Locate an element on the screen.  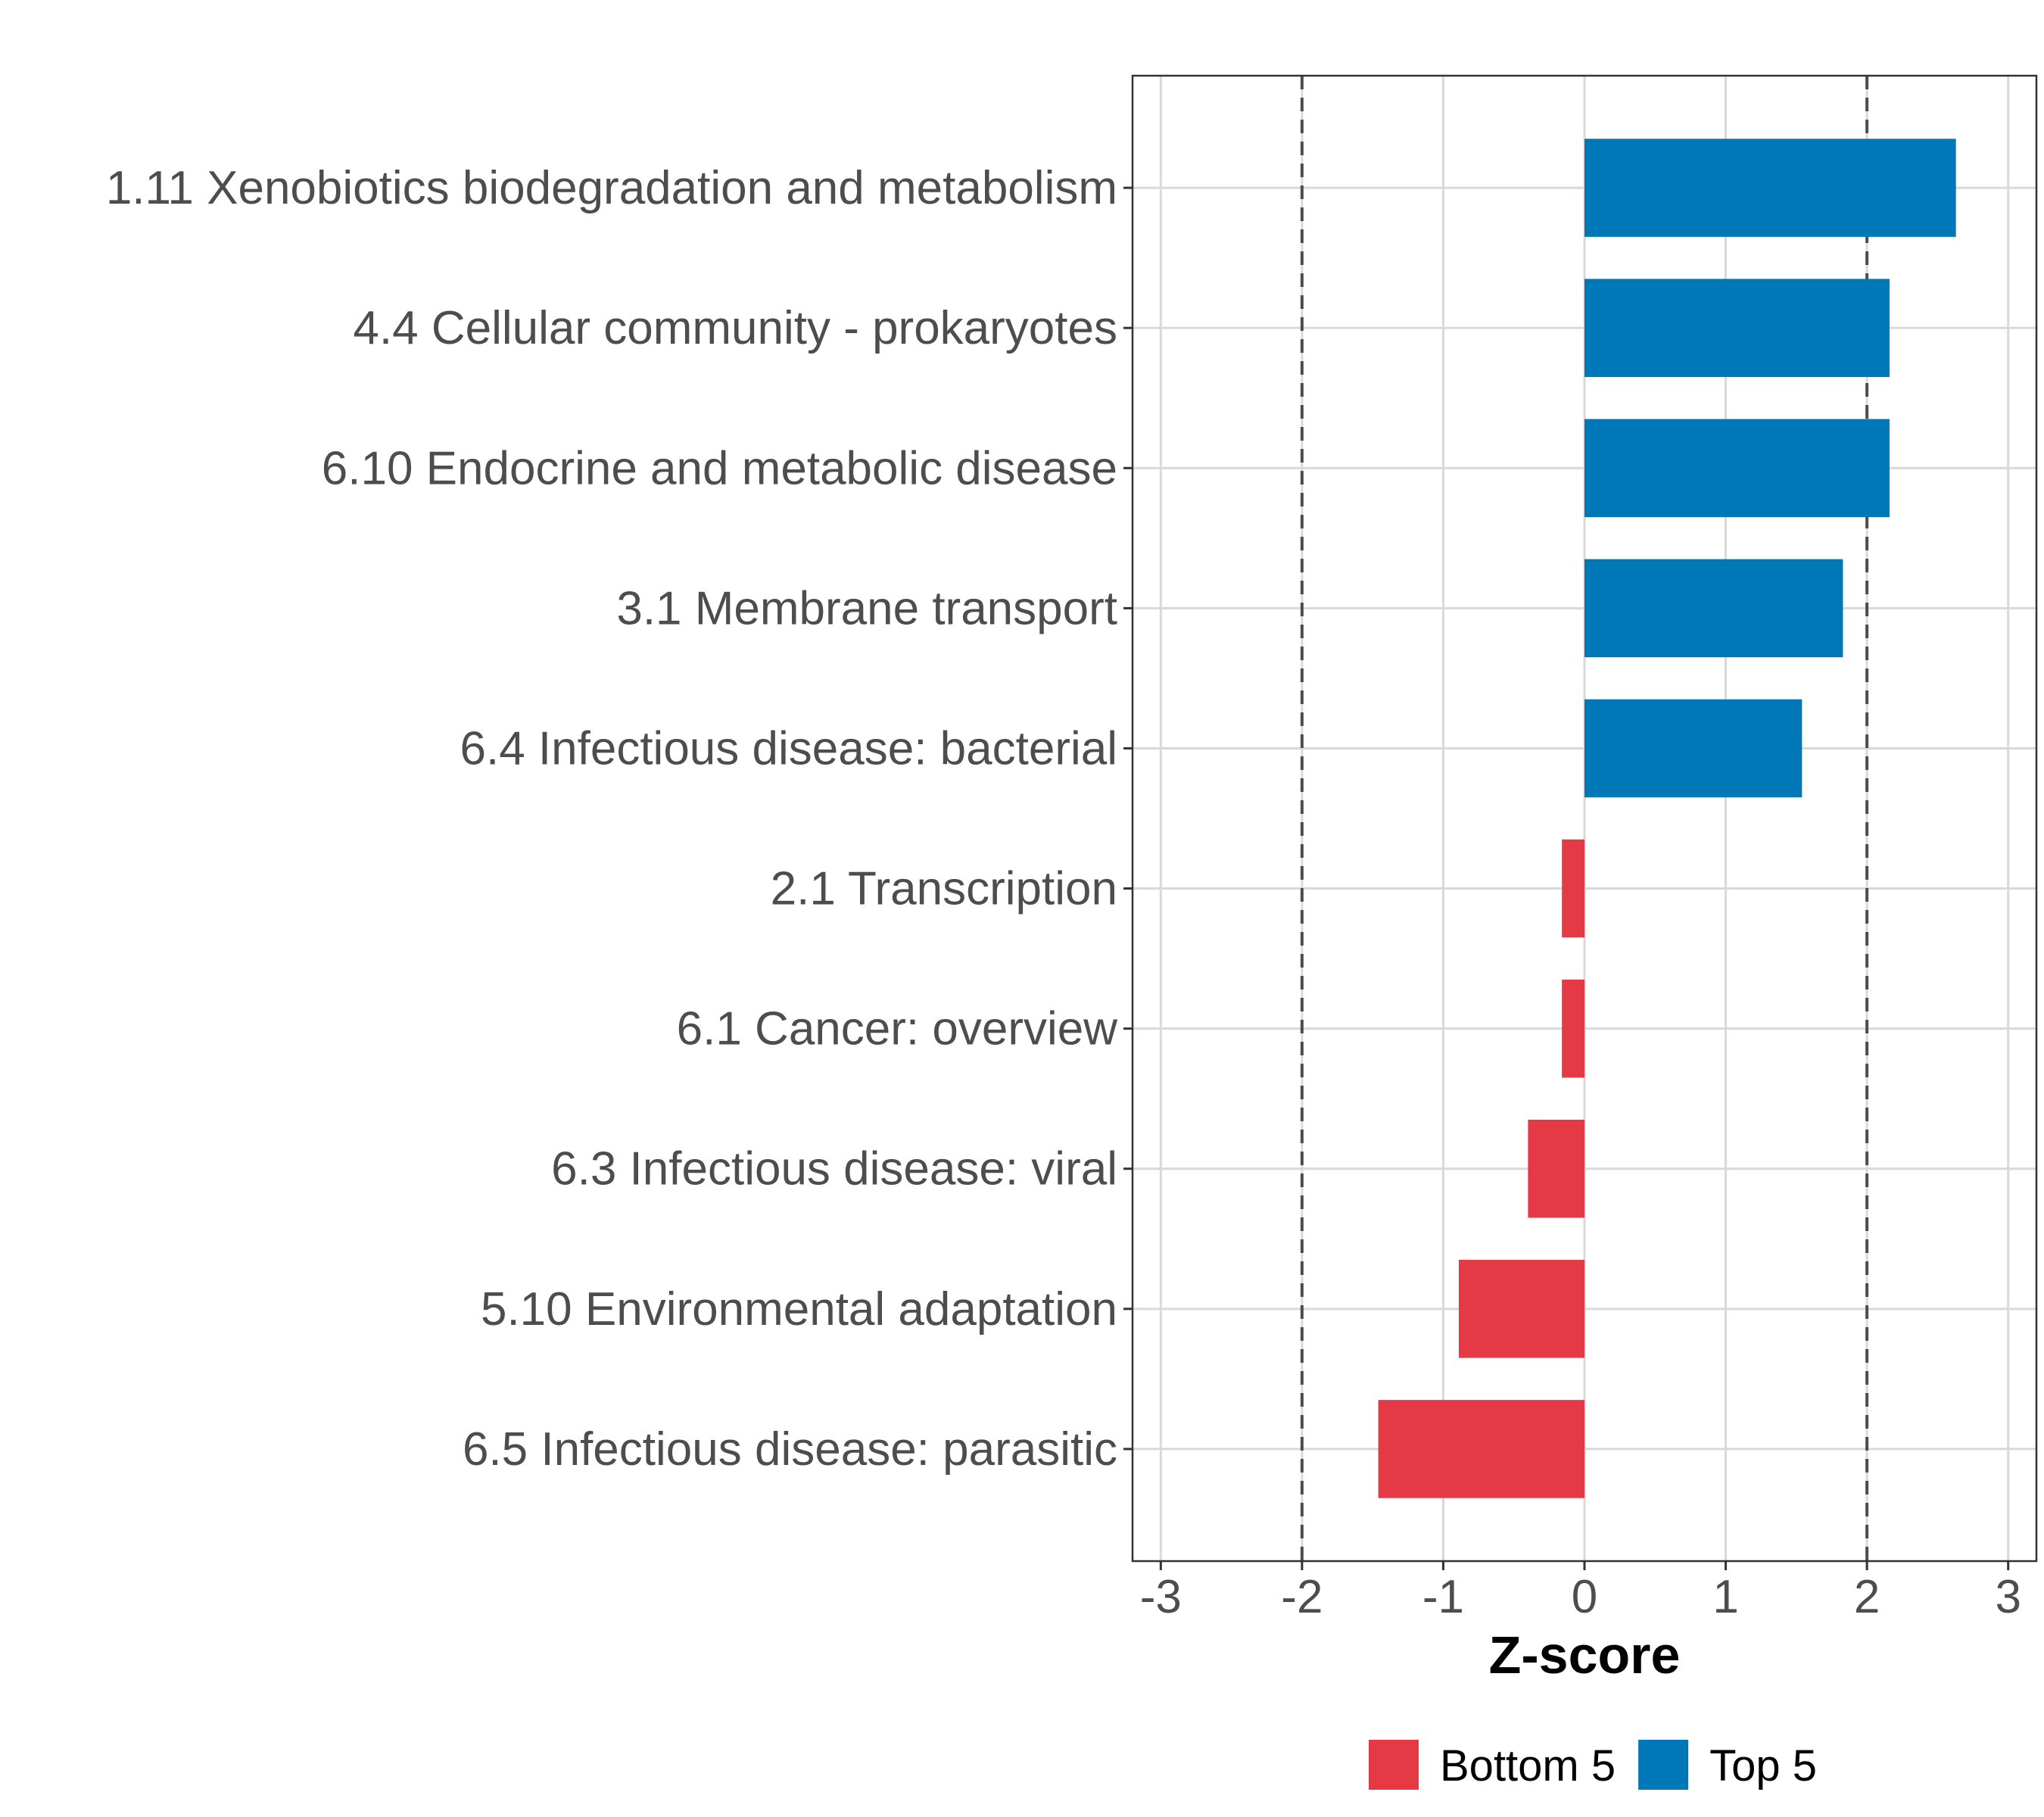
y-tick-label: 6.3 Infectious disease: viral is located at coordinates (834, 1169).